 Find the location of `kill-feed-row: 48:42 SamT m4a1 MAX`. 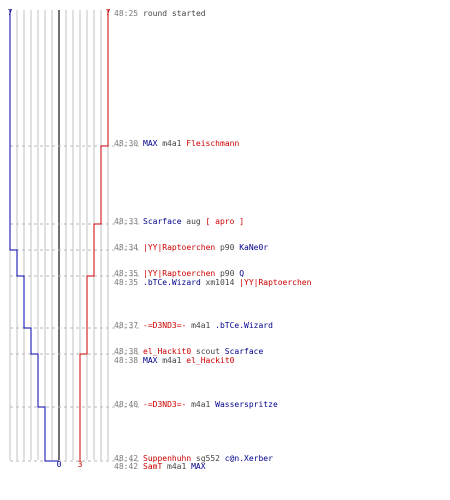

kill-feed-row: 48:42 SamT m4a1 MAX is located at coordinates (160, 466).